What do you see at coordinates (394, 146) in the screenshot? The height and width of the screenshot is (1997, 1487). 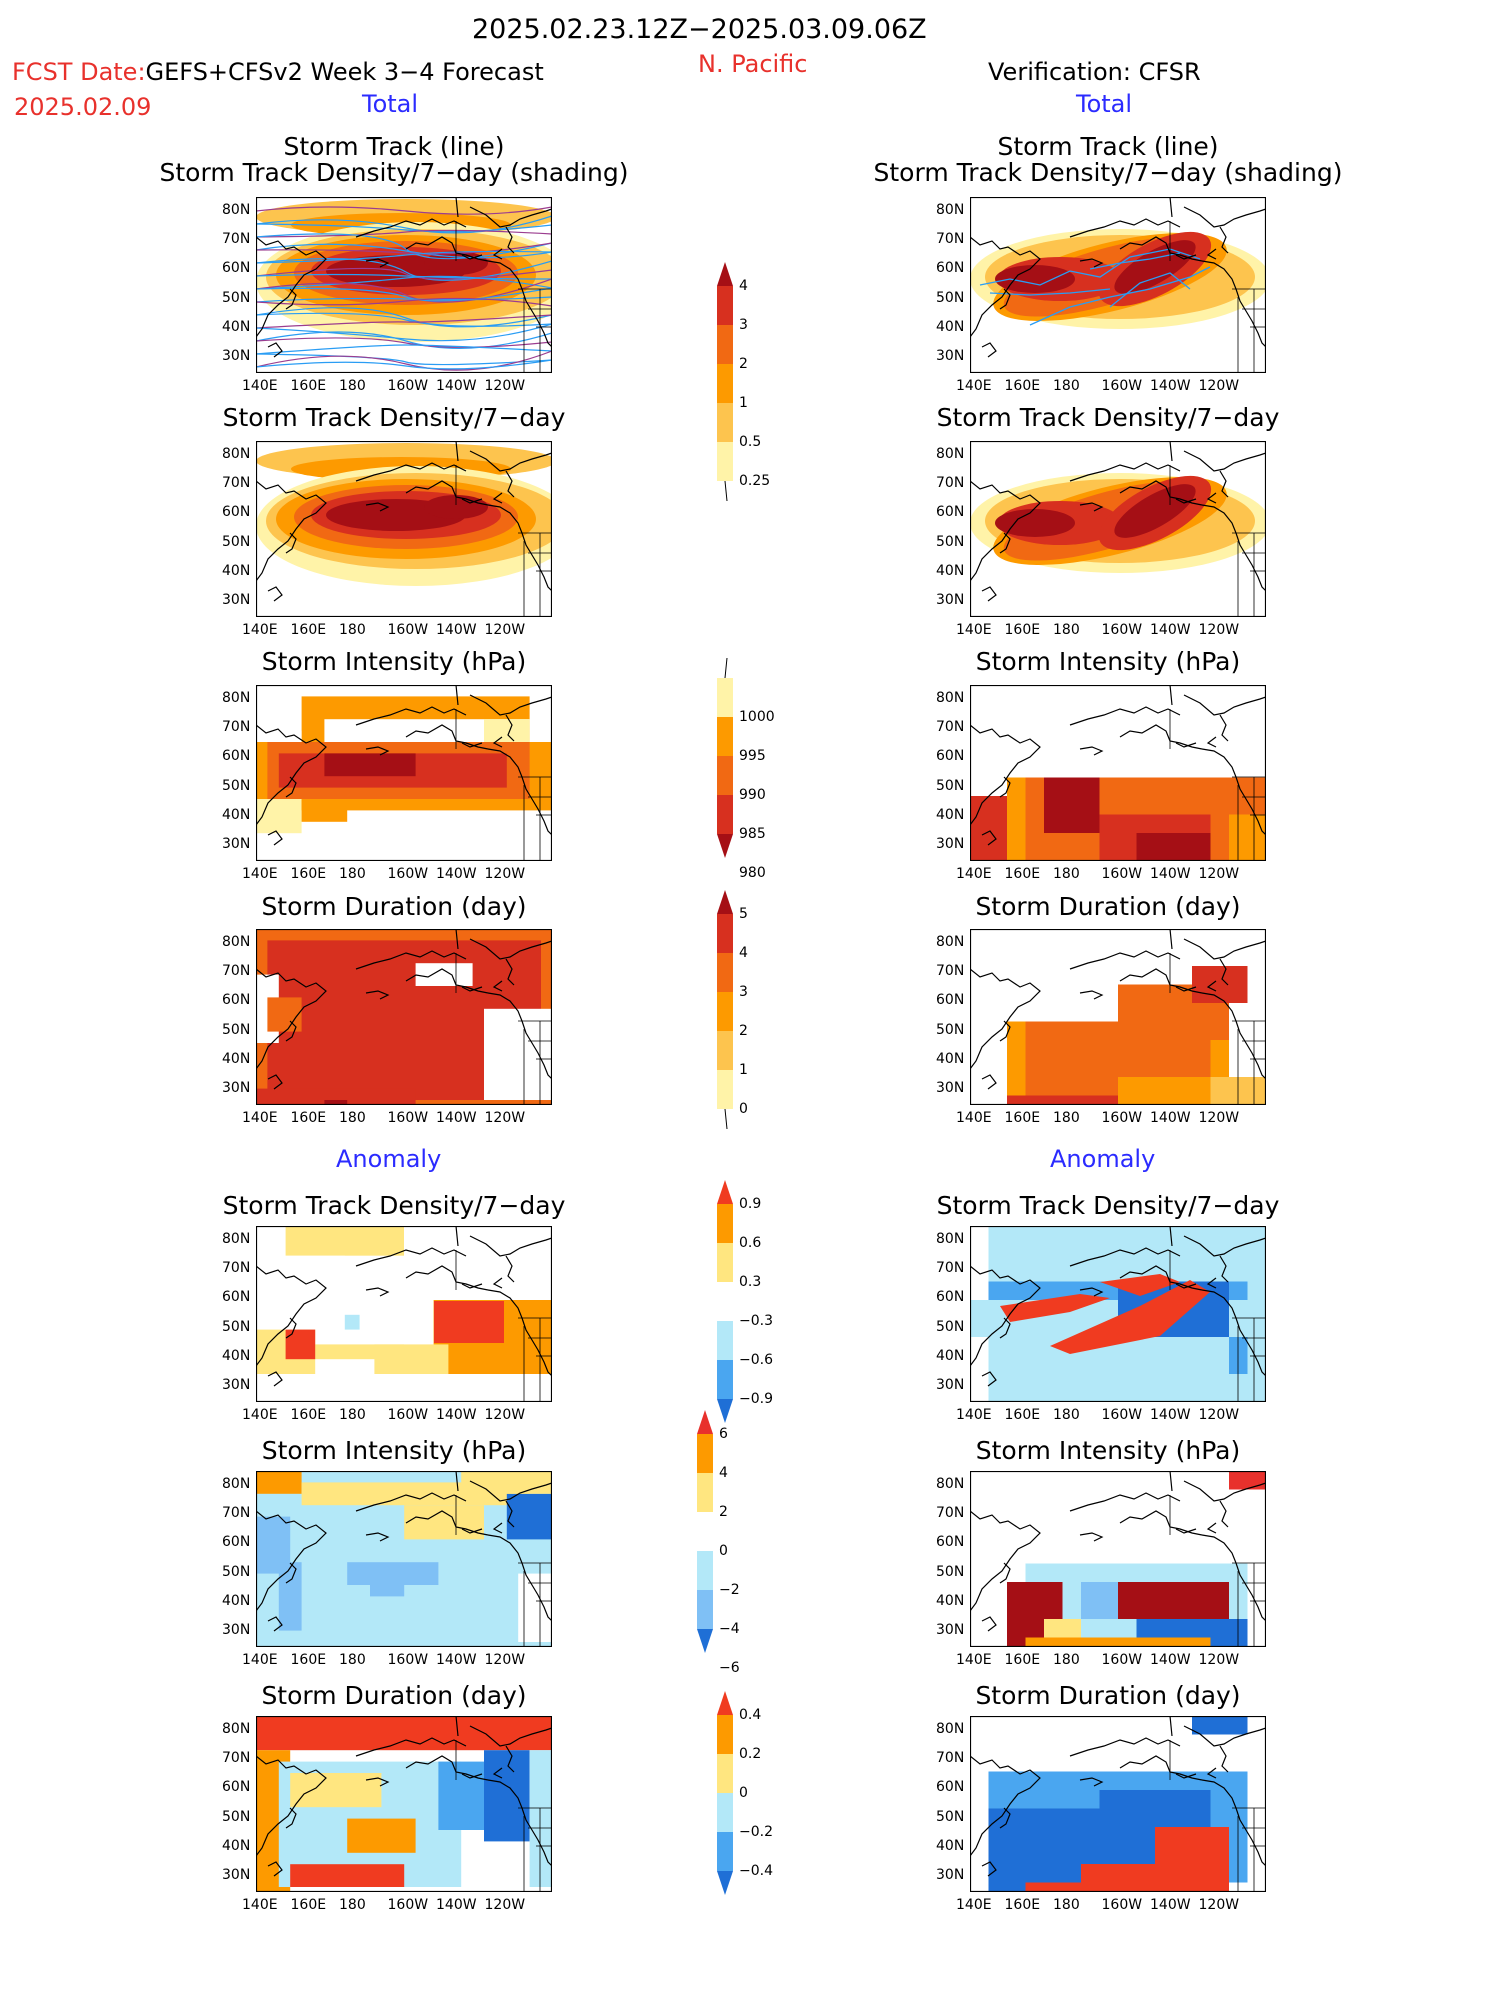 I see `title-track-left: Storm Track (line)` at bounding box center [394, 146].